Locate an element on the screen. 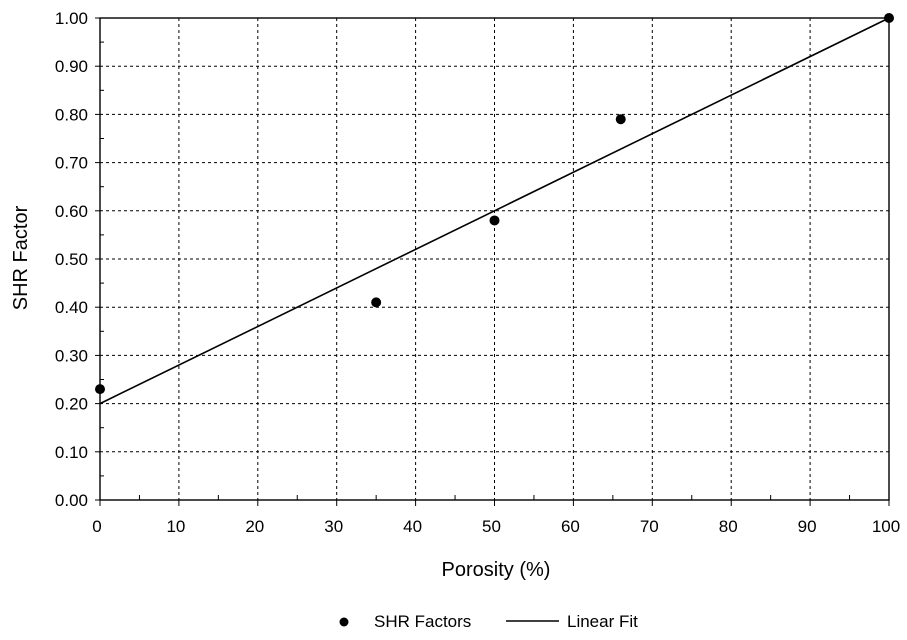 The image size is (907, 640). y-tick-label: 0.10 is located at coordinates (71, 452).